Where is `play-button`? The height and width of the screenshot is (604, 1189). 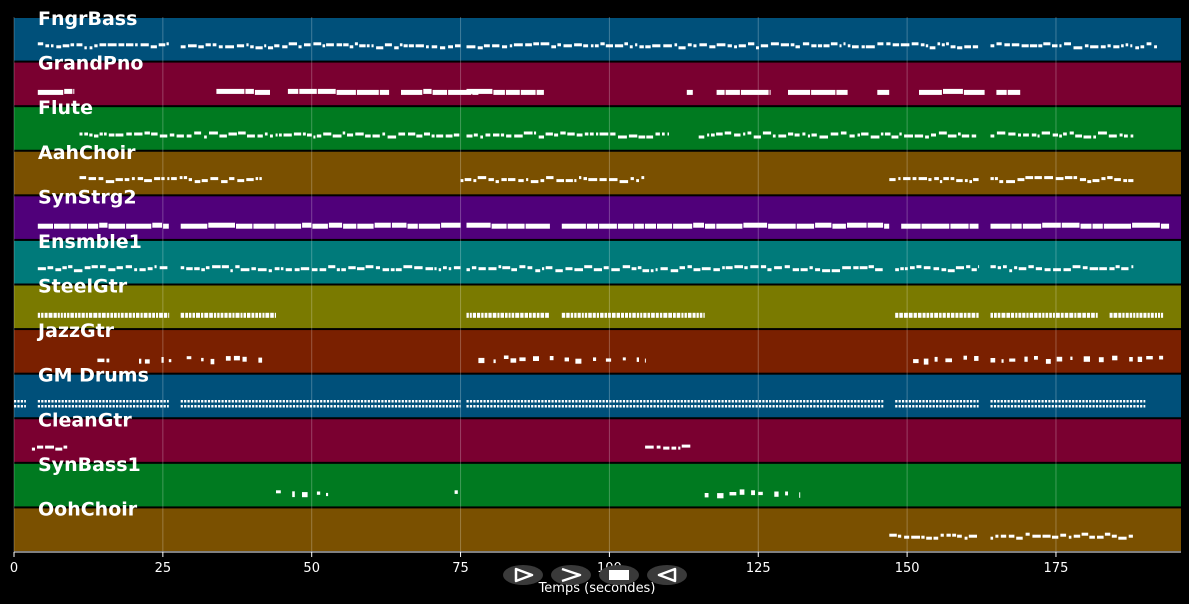 play-button is located at coordinates (523, 575).